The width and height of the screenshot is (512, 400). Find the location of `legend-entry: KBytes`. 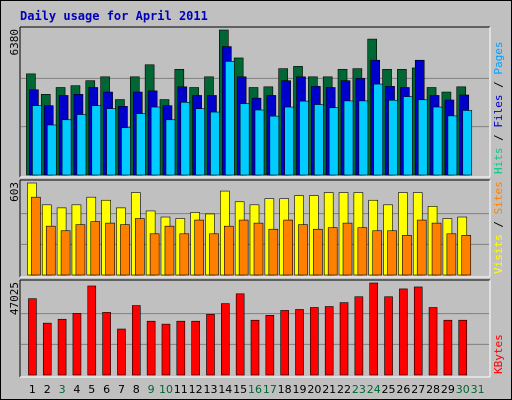

legend-entry: KBytes is located at coordinates (498, 354).